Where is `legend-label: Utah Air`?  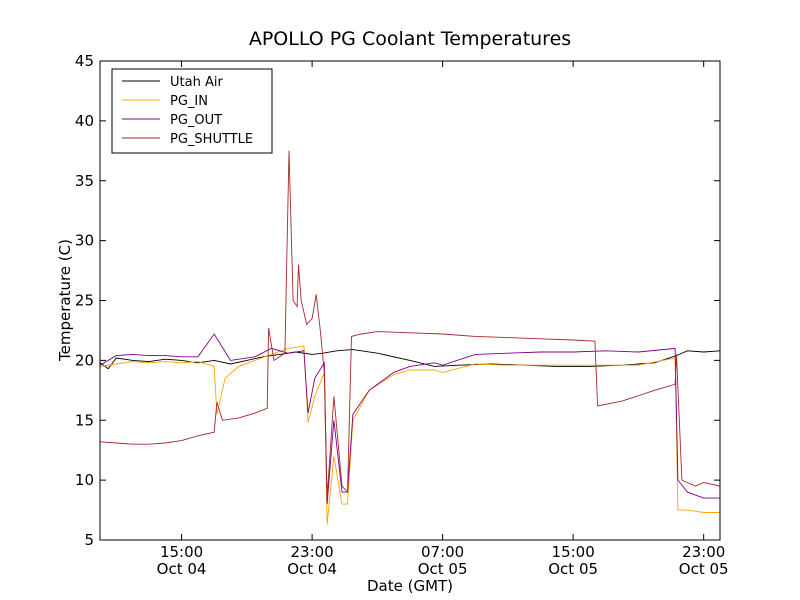
legend-label: Utah Air is located at coordinates (196, 82).